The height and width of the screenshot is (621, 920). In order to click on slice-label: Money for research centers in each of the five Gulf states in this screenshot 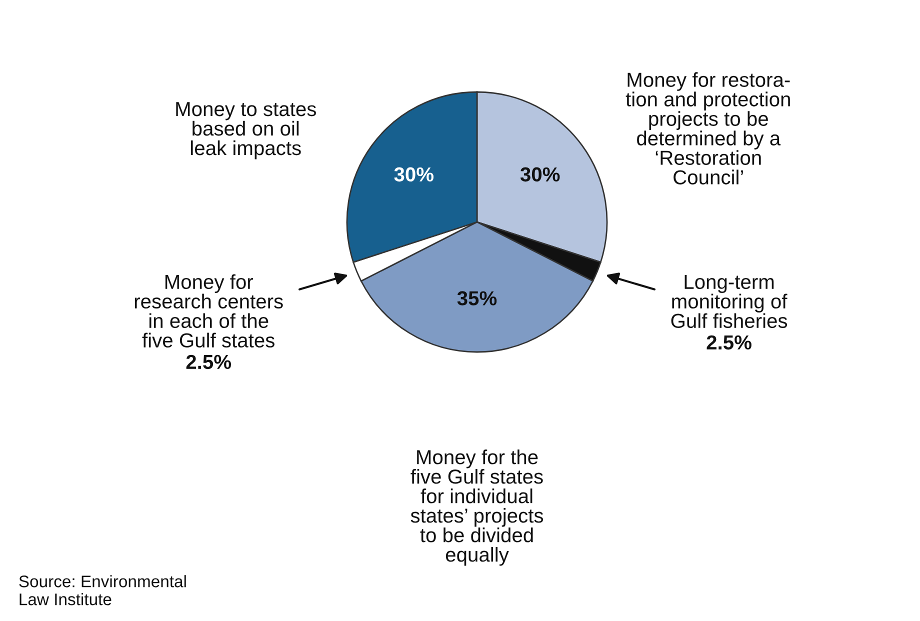, I will do `click(208, 311)`.